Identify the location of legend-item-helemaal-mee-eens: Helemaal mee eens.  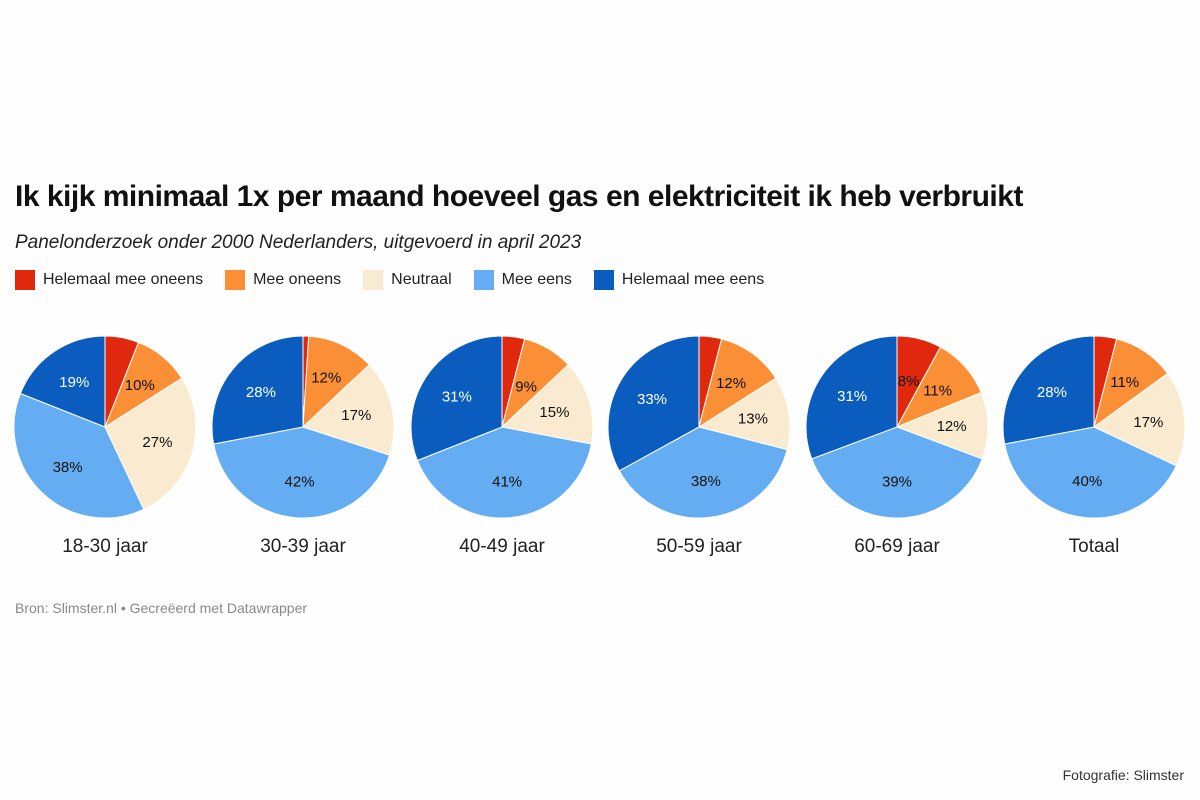
(679, 280).